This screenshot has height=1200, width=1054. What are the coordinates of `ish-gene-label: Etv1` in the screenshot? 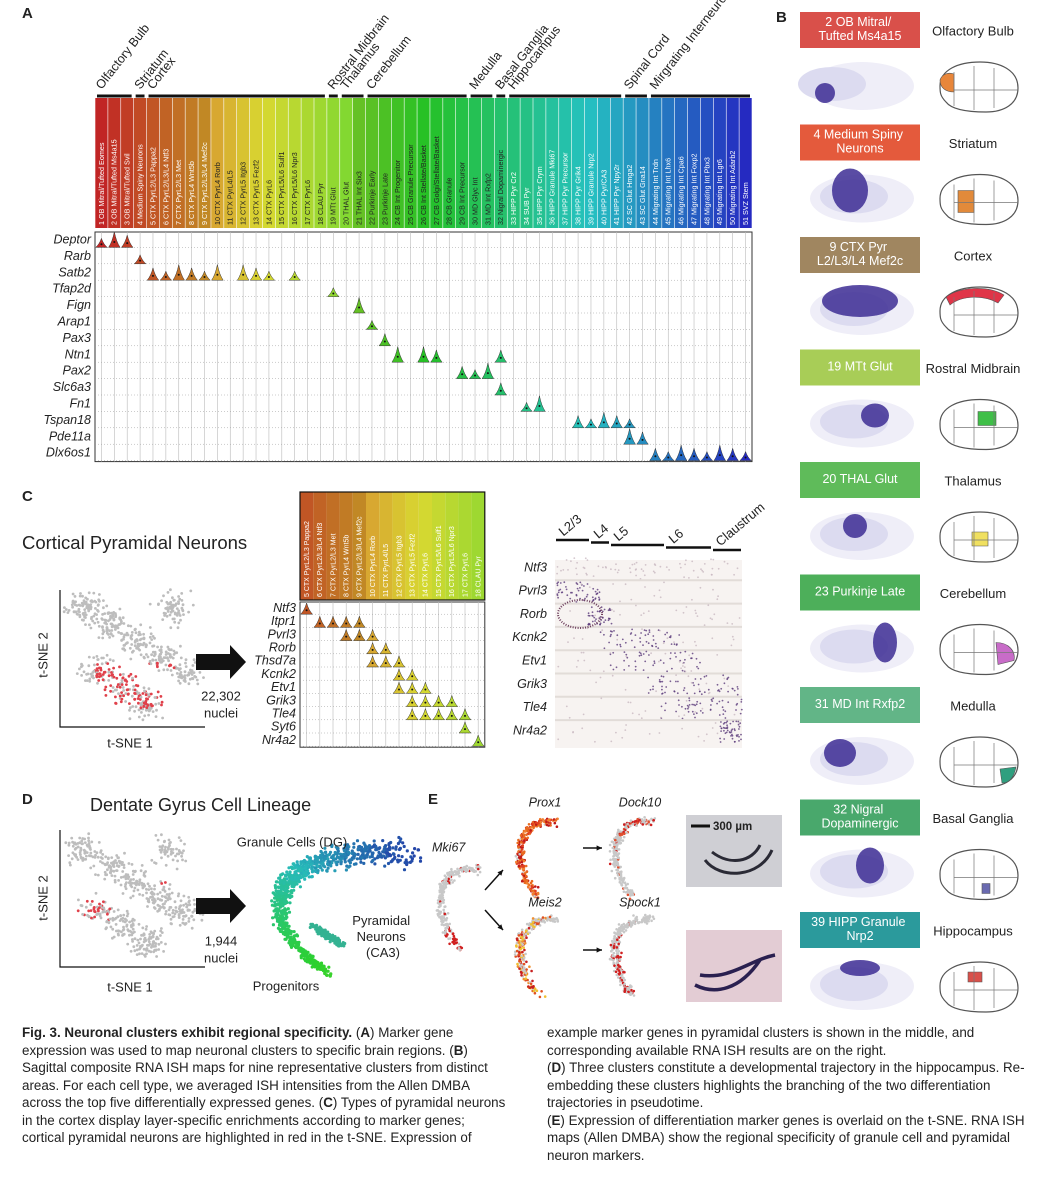 It's located at (534, 660).